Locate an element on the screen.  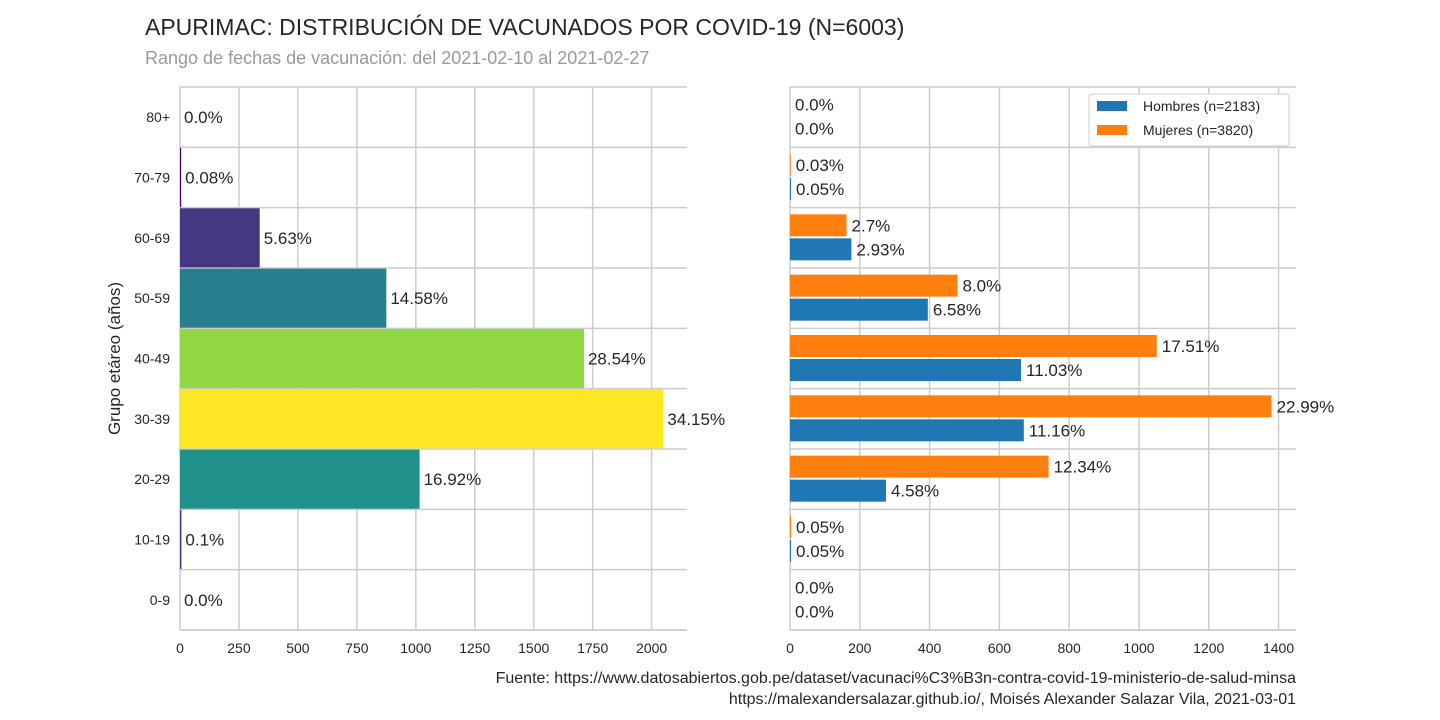
y-tick-label-70-79: 70-79 is located at coordinates (152, 178).